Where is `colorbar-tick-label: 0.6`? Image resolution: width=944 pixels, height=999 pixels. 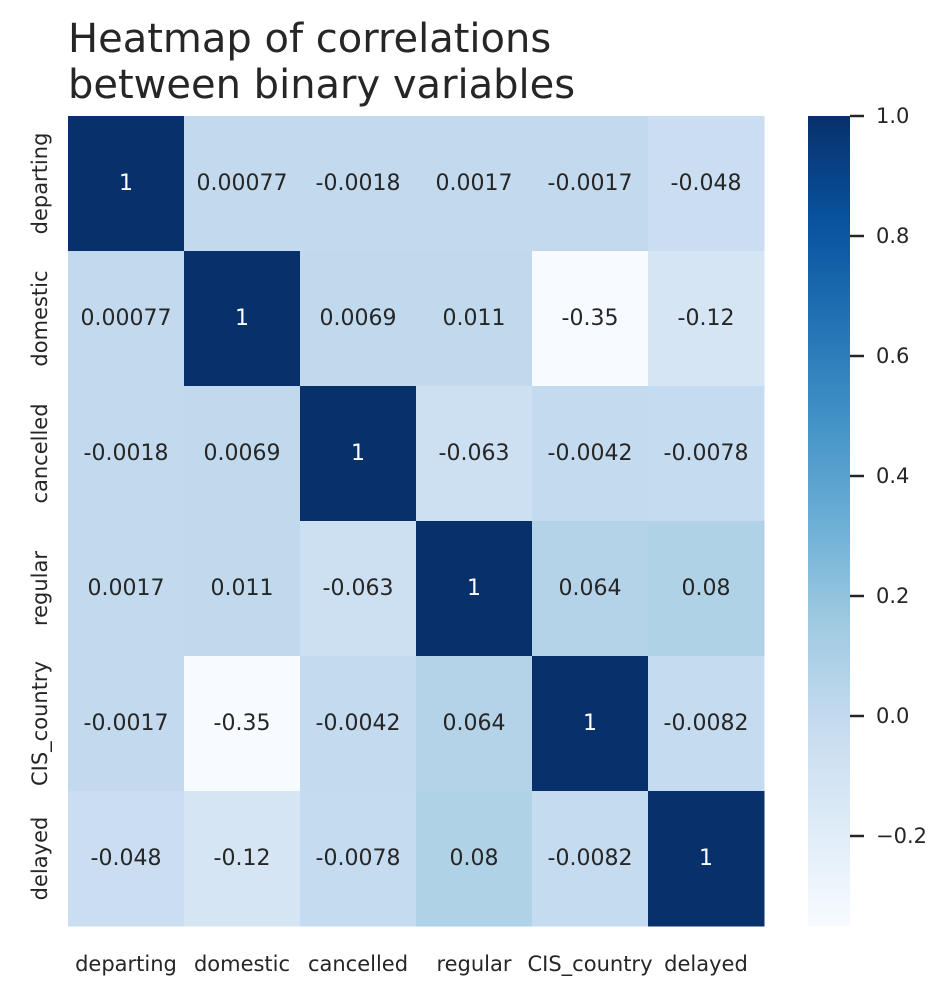 colorbar-tick-label: 0.6 is located at coordinates (892, 356).